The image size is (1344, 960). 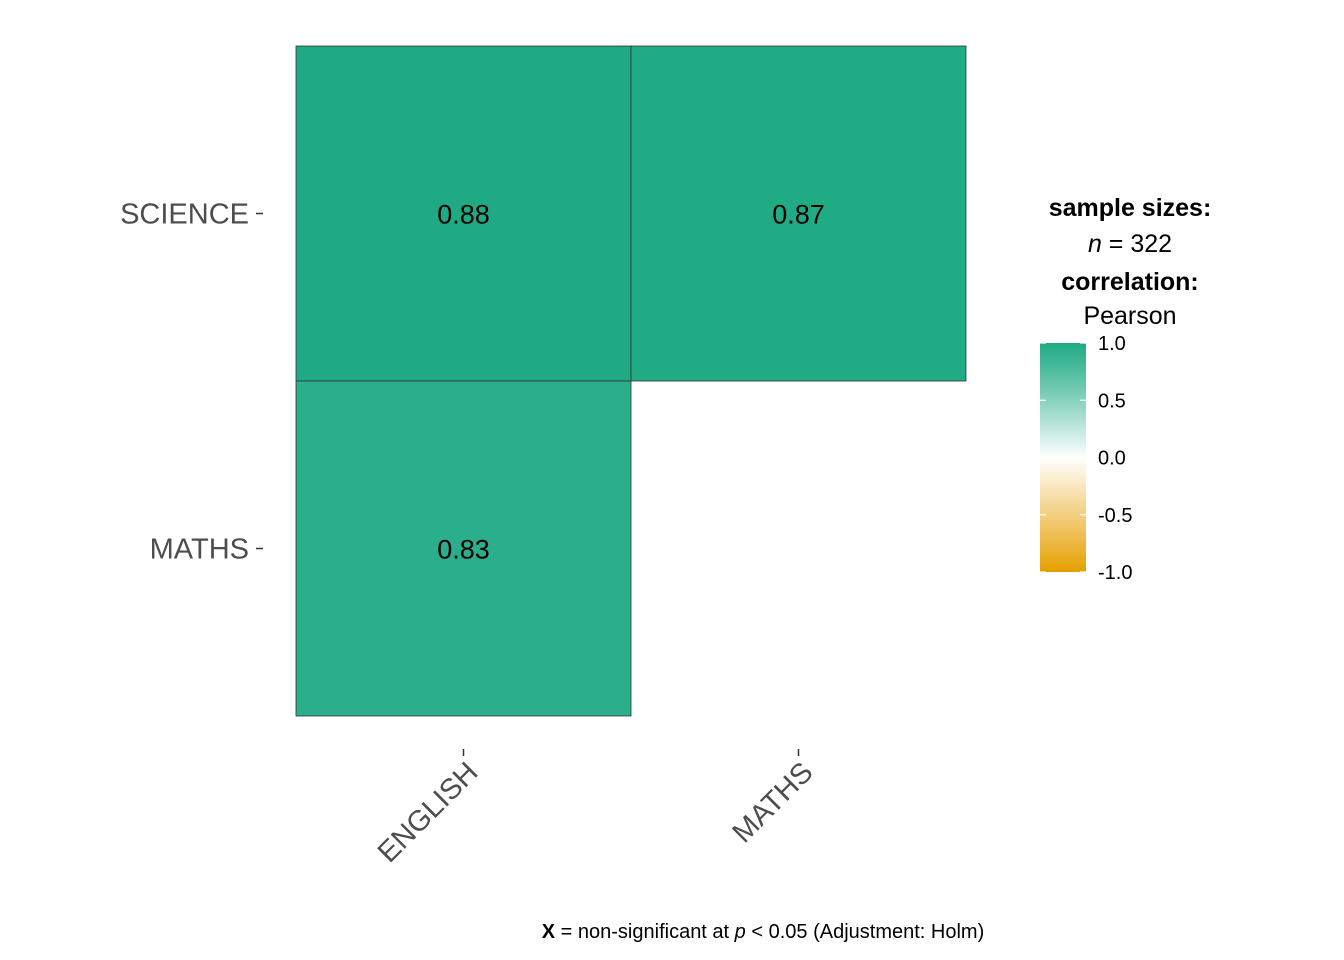 What do you see at coordinates (1129, 316) in the screenshot?
I see `legend-correlation-method: Pearson` at bounding box center [1129, 316].